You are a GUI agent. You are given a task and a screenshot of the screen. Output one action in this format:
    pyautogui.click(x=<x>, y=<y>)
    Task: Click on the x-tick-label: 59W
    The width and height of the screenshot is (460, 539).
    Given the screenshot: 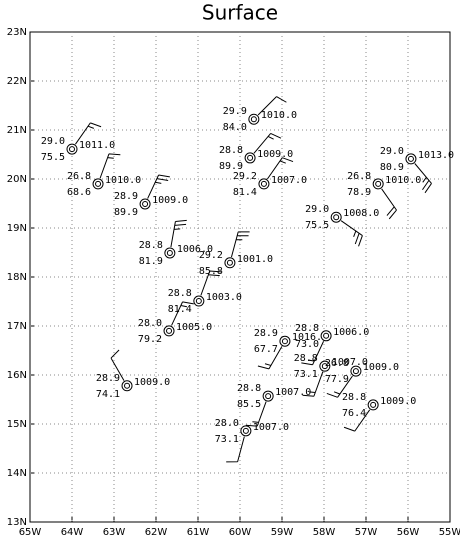 What is the action you would take?
    pyautogui.click(x=282, y=532)
    